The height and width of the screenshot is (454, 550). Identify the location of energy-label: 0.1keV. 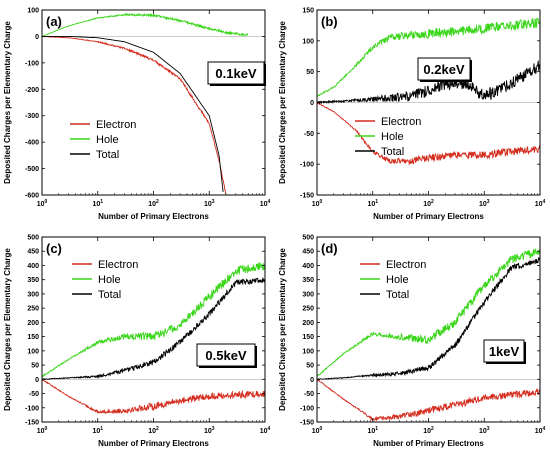
(236, 73).